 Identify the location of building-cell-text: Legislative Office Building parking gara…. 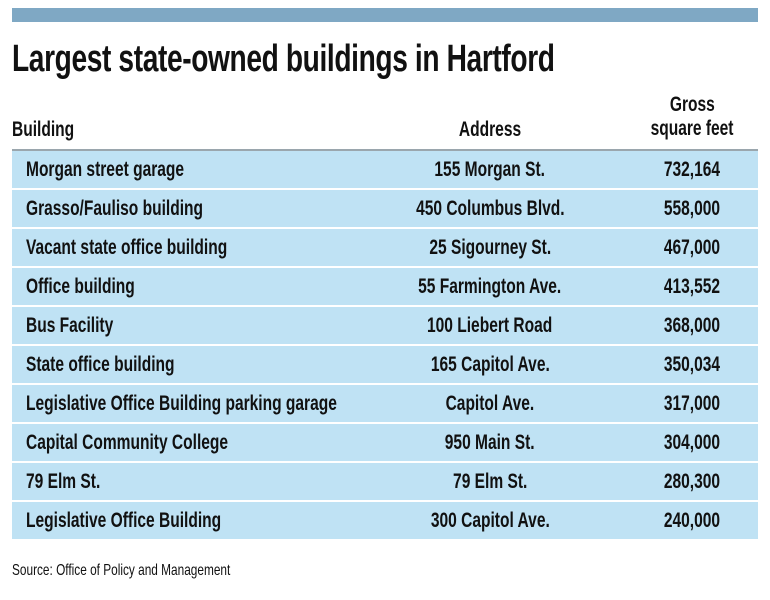
(181, 403).